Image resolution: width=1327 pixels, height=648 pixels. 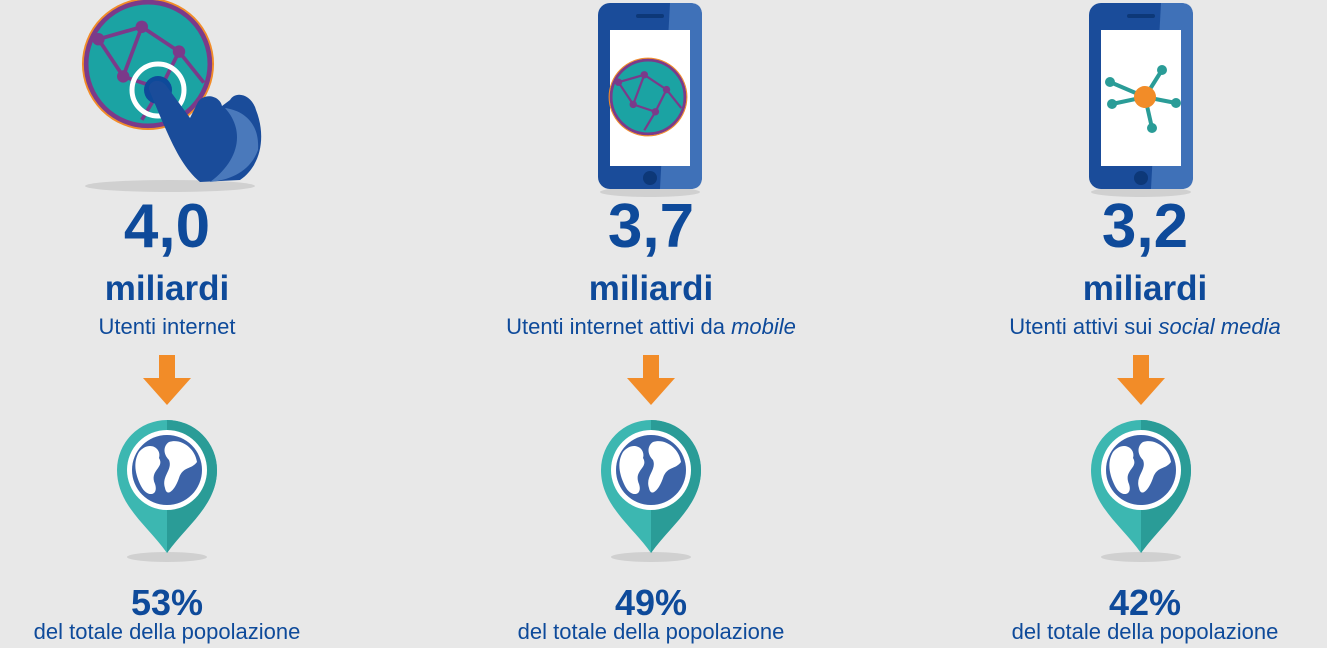 I want to click on label: Utenti internet, so click(x=188, y=327).